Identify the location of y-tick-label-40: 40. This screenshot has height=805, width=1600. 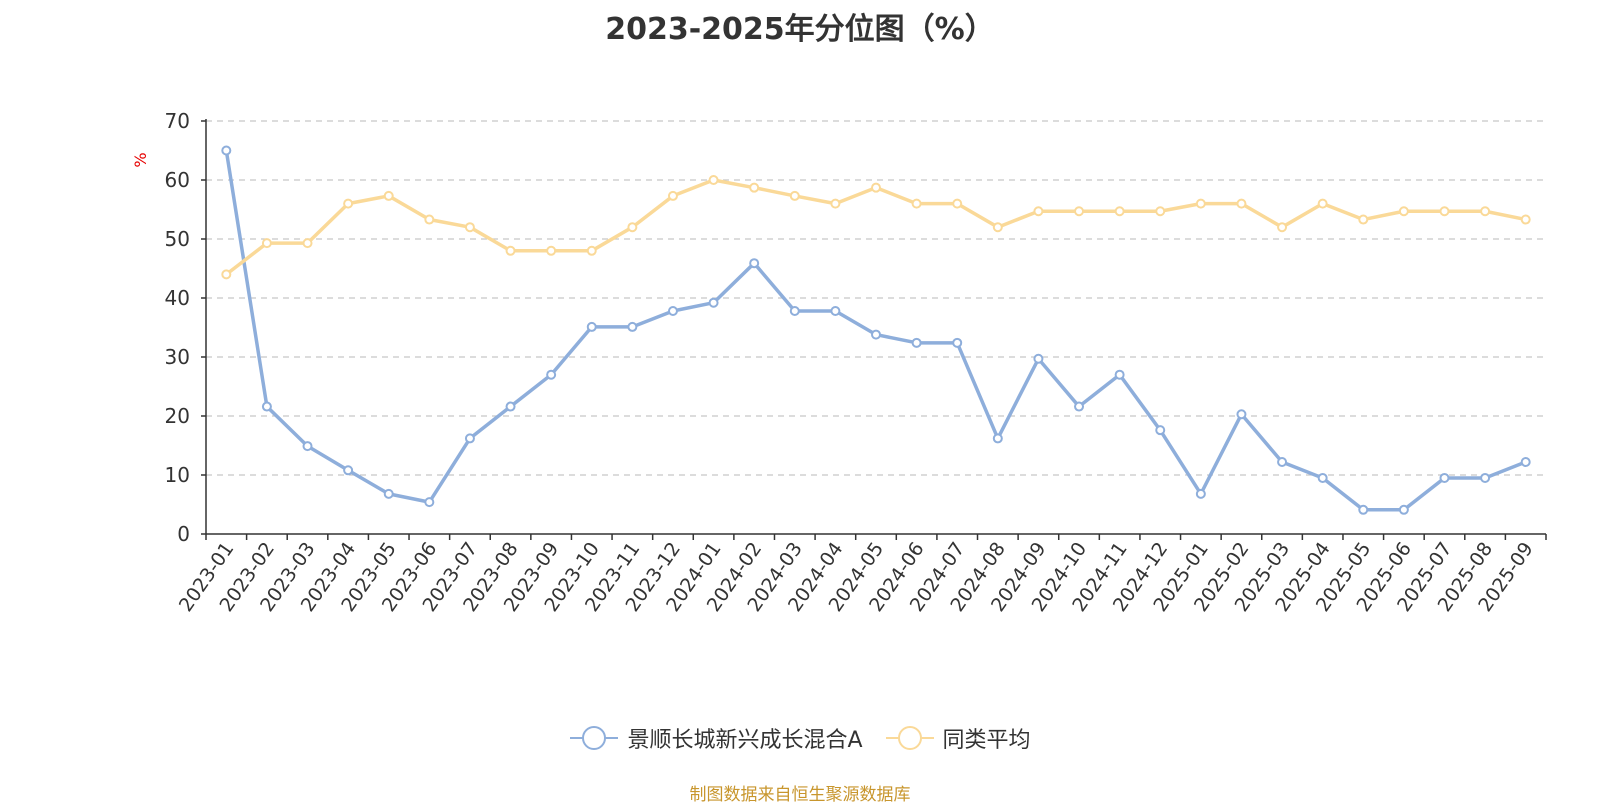
(177, 298).